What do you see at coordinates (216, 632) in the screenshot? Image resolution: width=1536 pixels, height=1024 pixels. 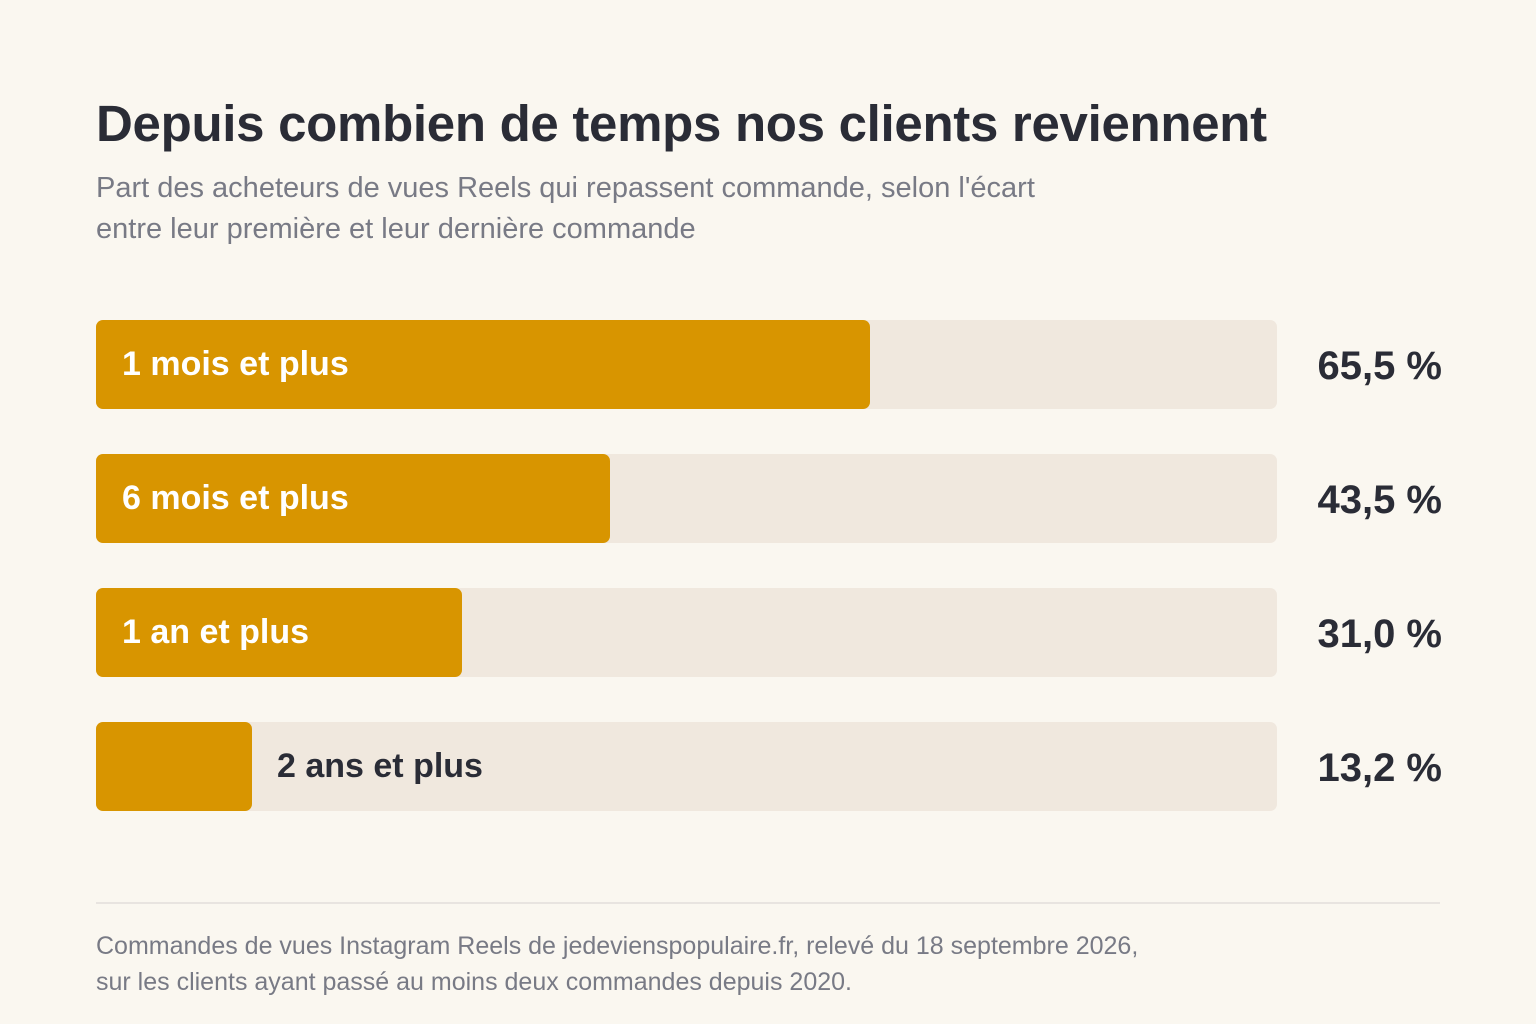 I see `bar-category-label: 1 an et plus` at bounding box center [216, 632].